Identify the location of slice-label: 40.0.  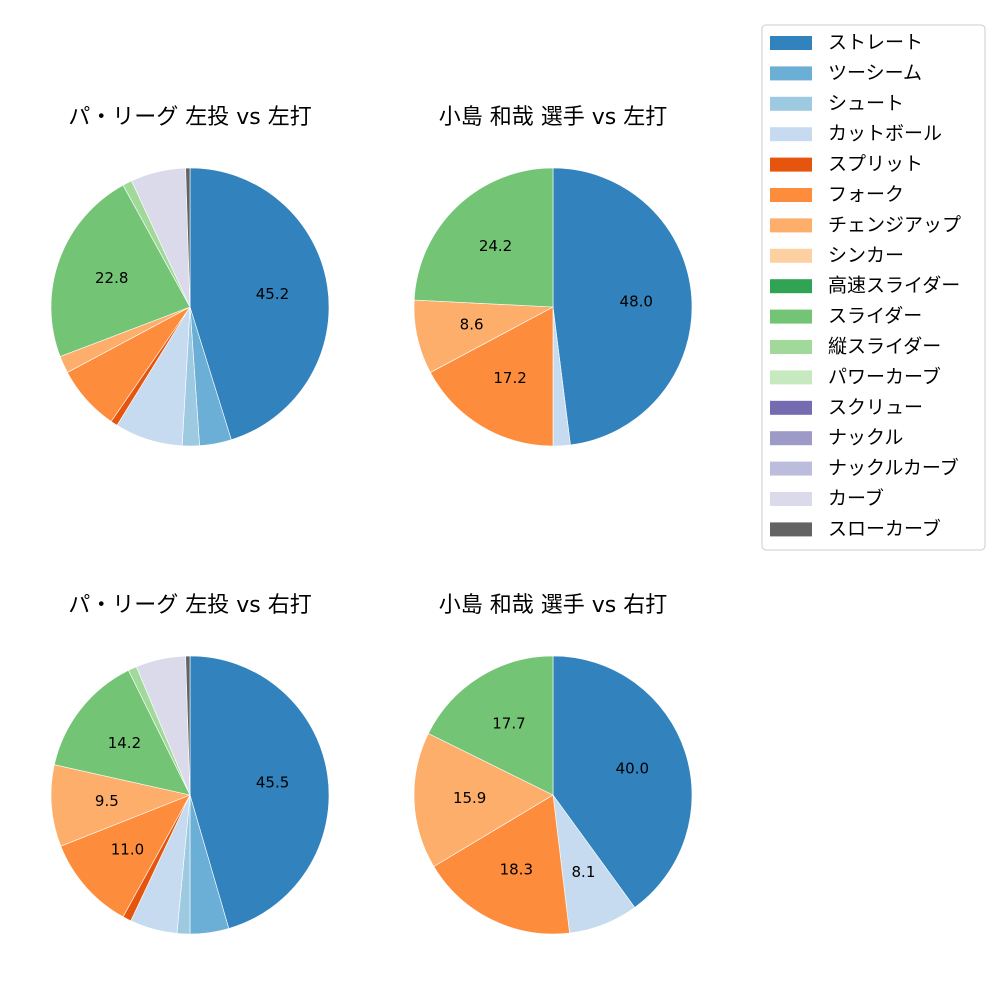
(632, 769).